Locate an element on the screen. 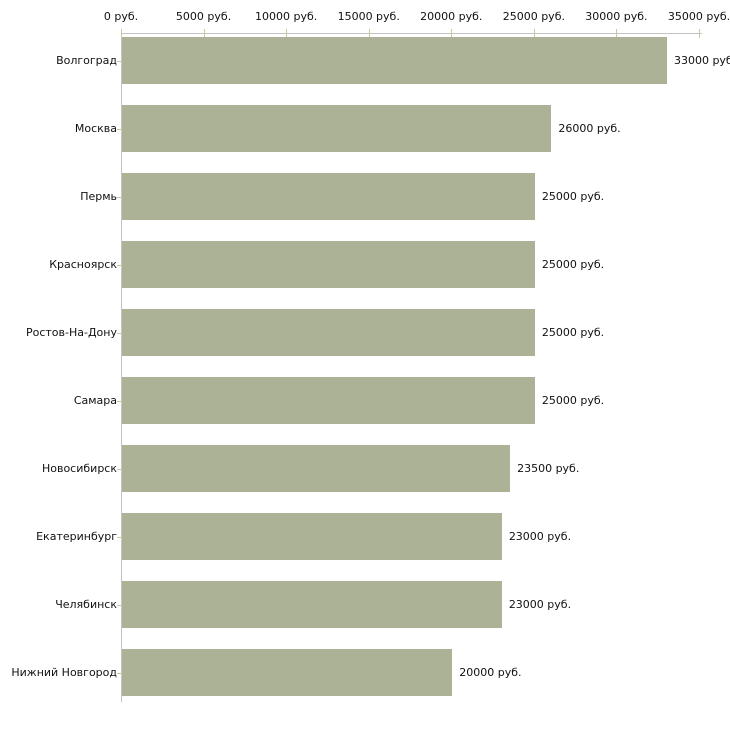 This screenshot has height=730, width=730. category-label: Красноярск is located at coordinates (83, 264).